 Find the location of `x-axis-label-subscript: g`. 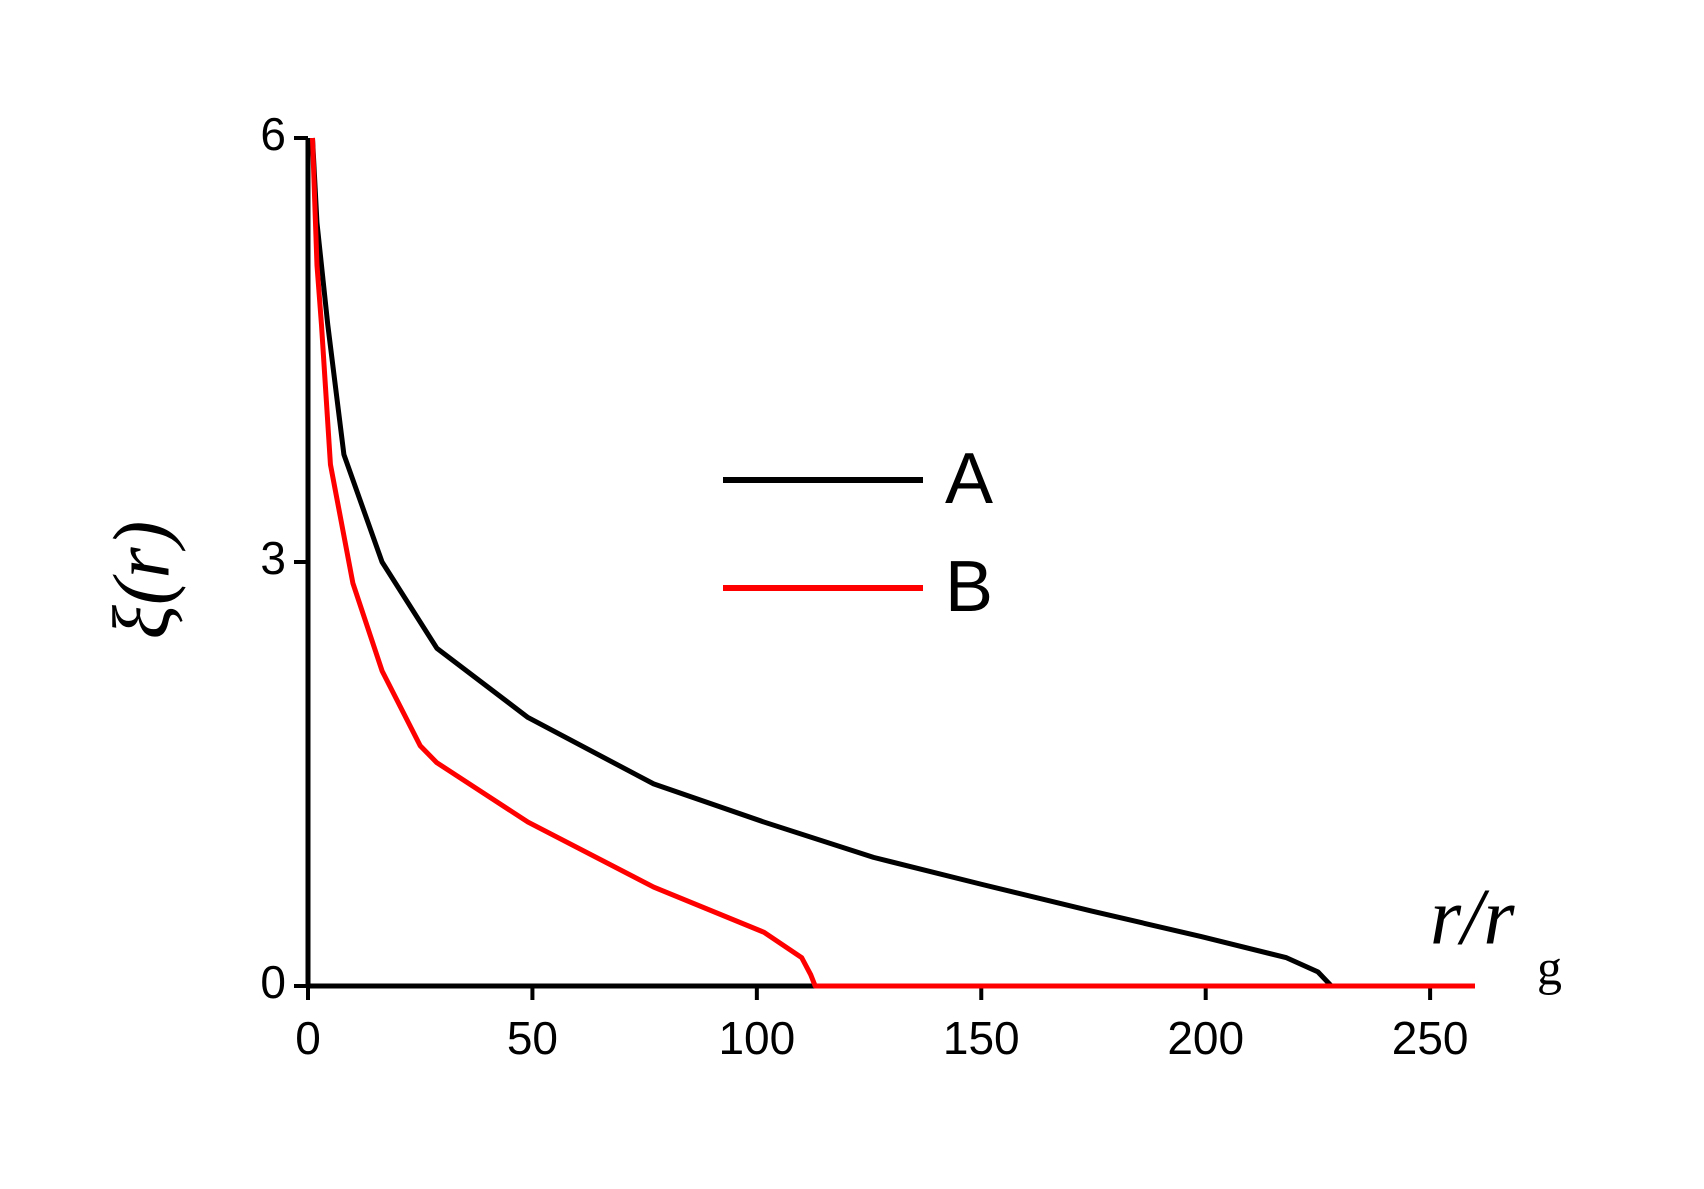

x-axis-label-subscript: g is located at coordinates (1549, 967).